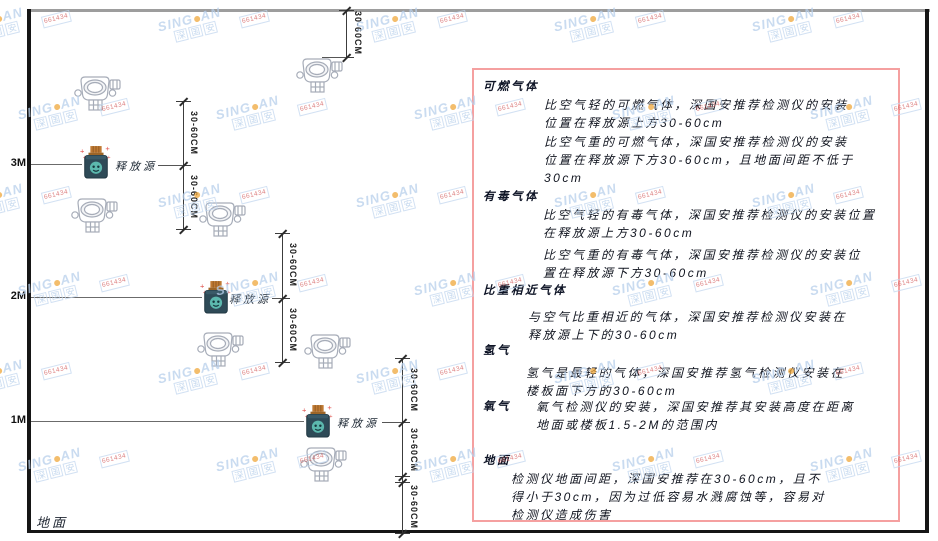  What do you see at coordinates (478, 531) in the screenshot?
I see `floor-line` at bounding box center [478, 531].